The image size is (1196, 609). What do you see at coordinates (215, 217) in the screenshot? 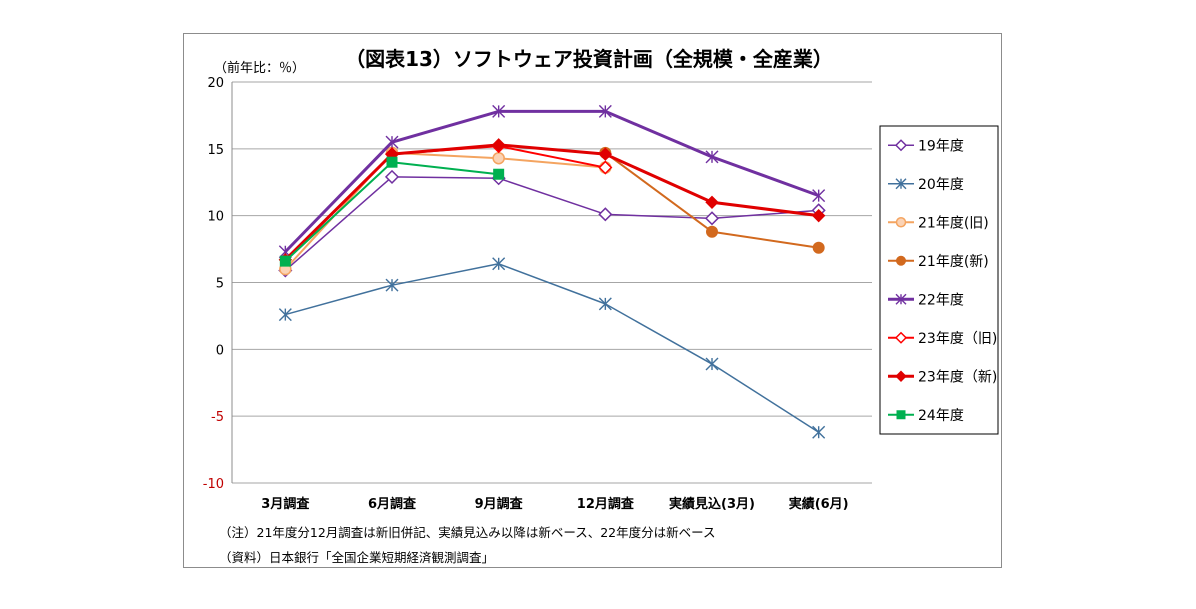
I see `y-tick-label: 10` at bounding box center [215, 217].